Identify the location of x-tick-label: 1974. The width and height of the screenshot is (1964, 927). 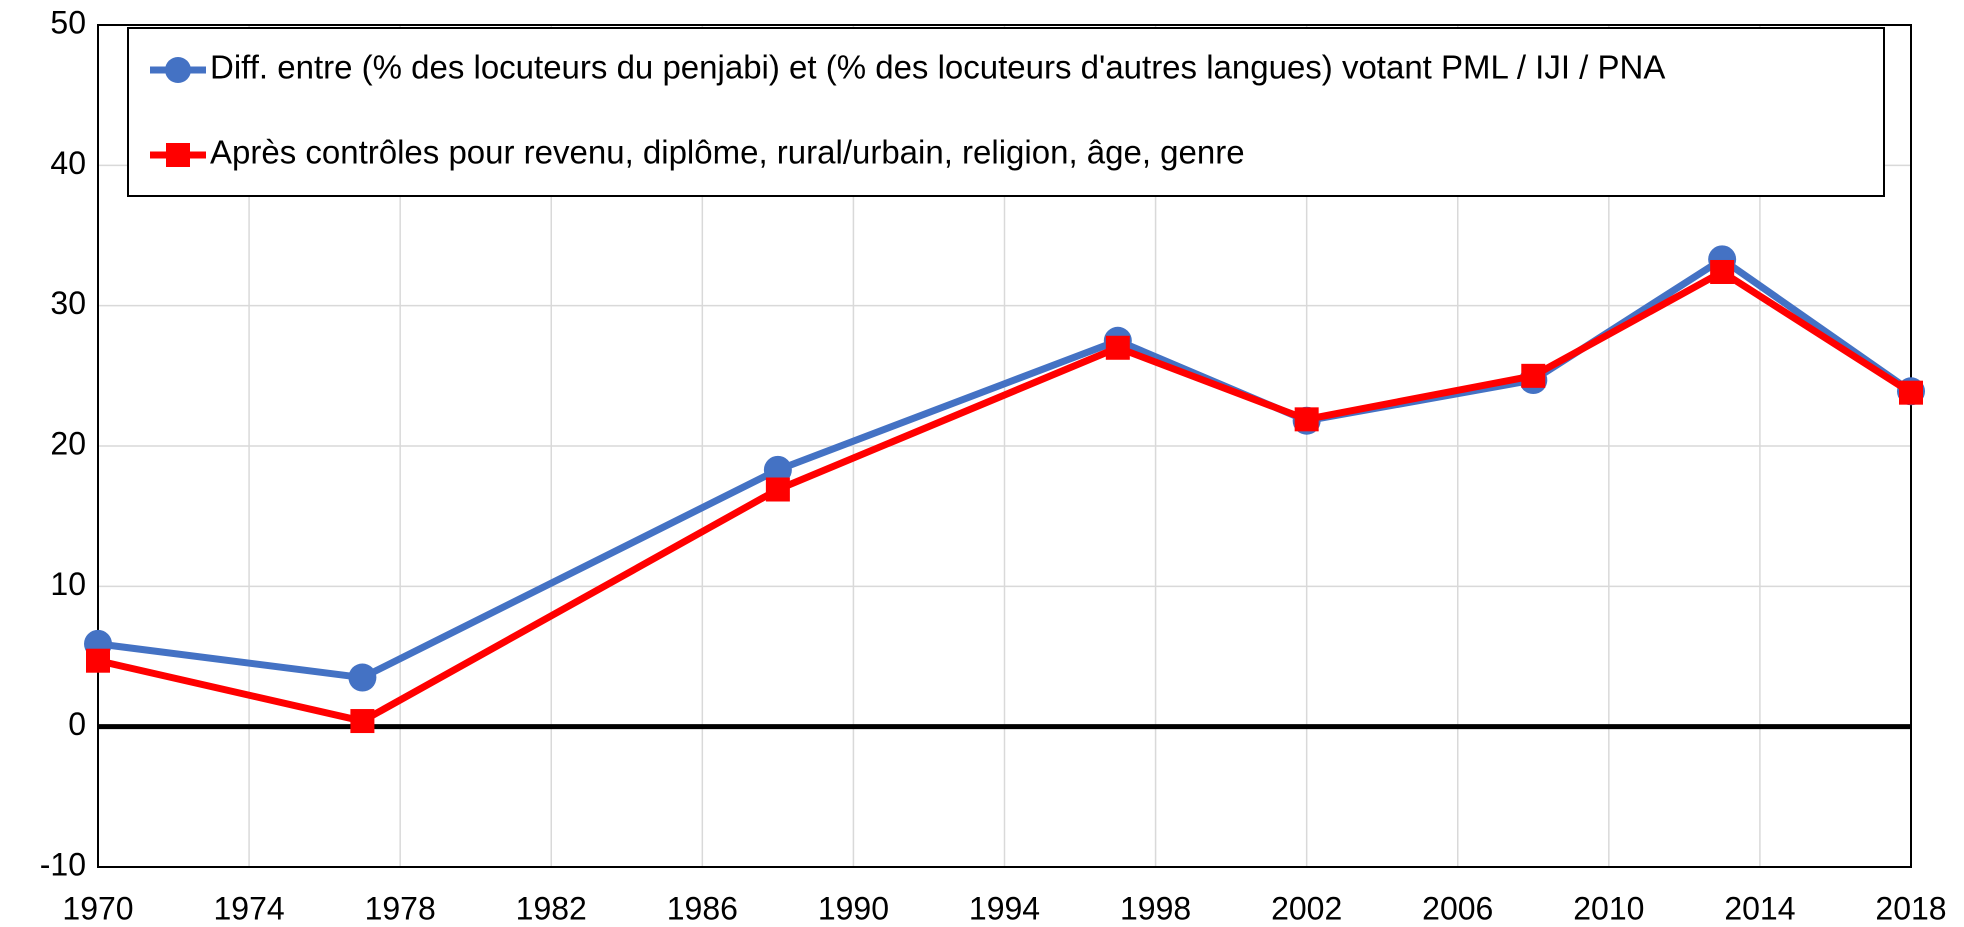
(248, 908).